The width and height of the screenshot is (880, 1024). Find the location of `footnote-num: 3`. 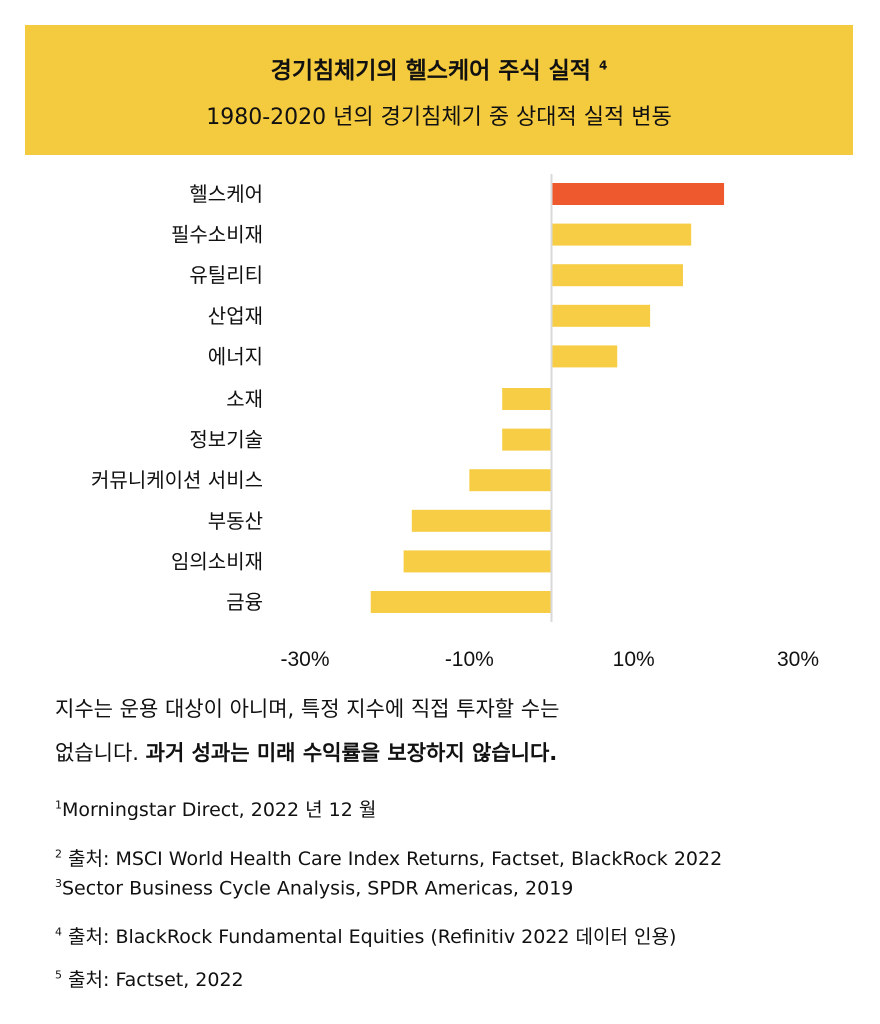

footnote-num: 3 is located at coordinates (58, 883).